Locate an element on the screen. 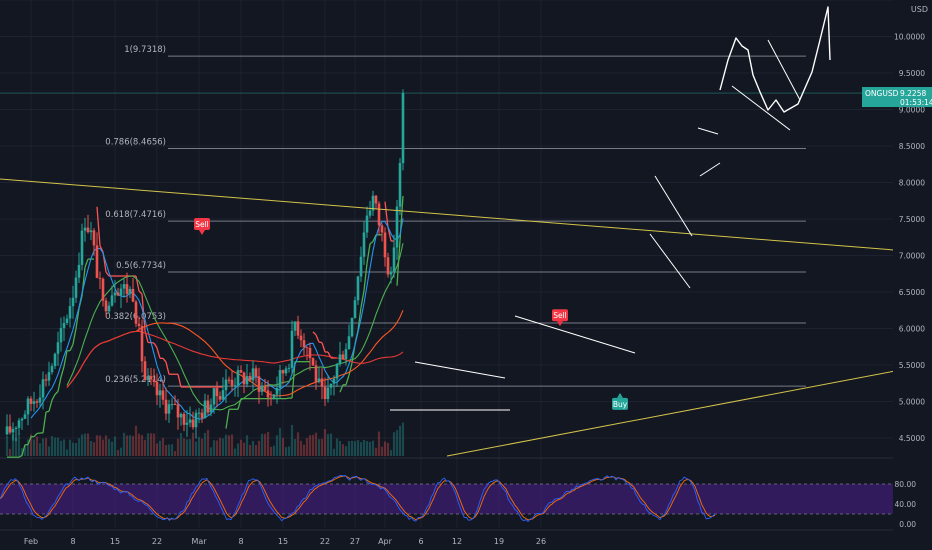 Image resolution: width=932 pixels, height=550 pixels. stochastic-band is located at coordinates (446, 499).